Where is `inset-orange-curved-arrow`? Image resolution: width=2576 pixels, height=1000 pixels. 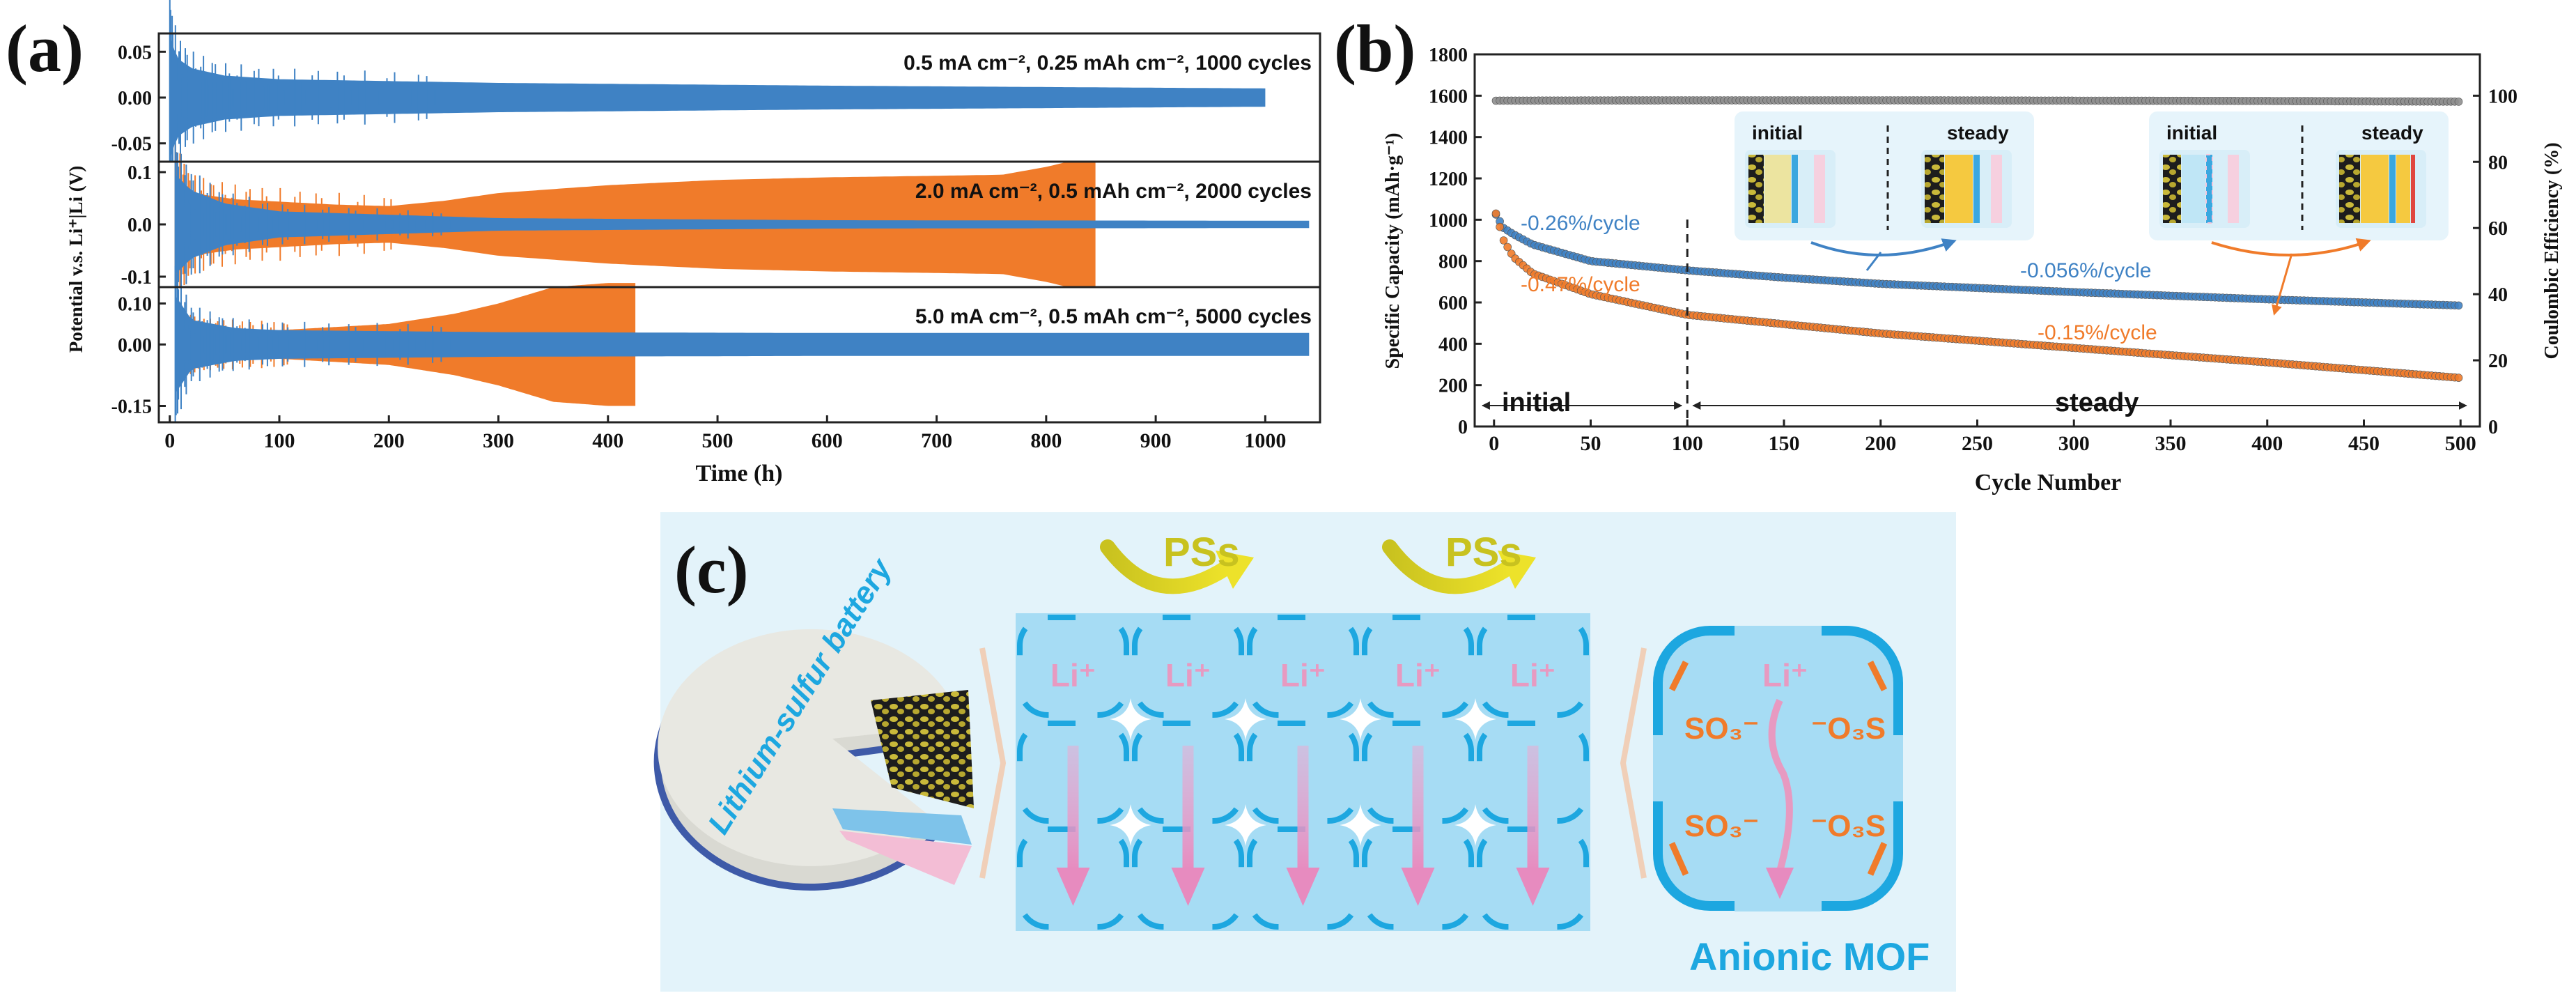 inset-orange-curved-arrow is located at coordinates (2291, 247).